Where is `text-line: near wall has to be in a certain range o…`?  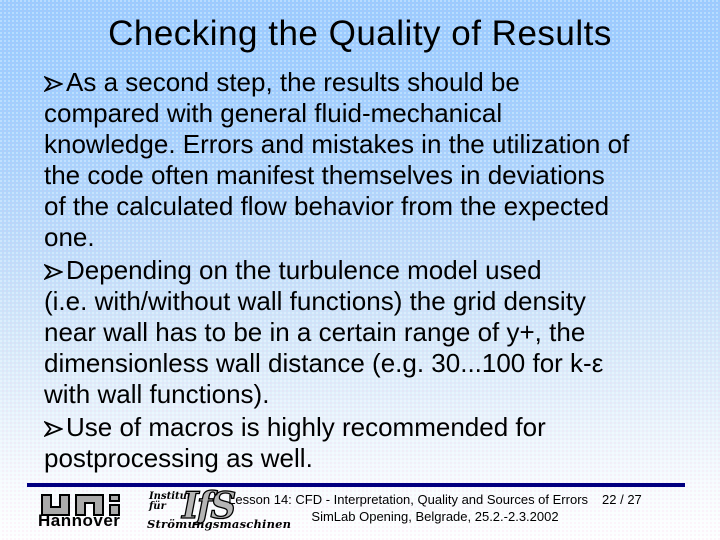
text-line: near wall has to be in a certain range o… is located at coordinates (315, 332).